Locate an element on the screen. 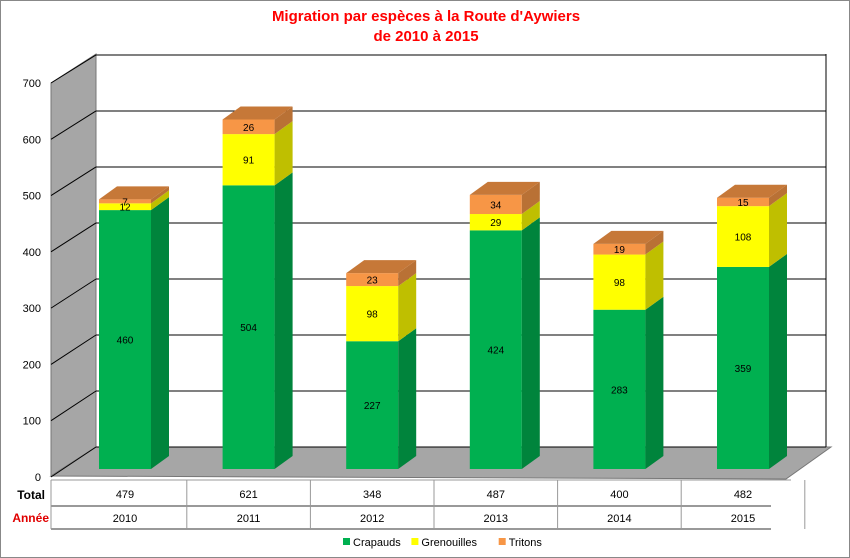 This screenshot has width=850, height=558. table-total-label: Total is located at coordinates (31, 495).